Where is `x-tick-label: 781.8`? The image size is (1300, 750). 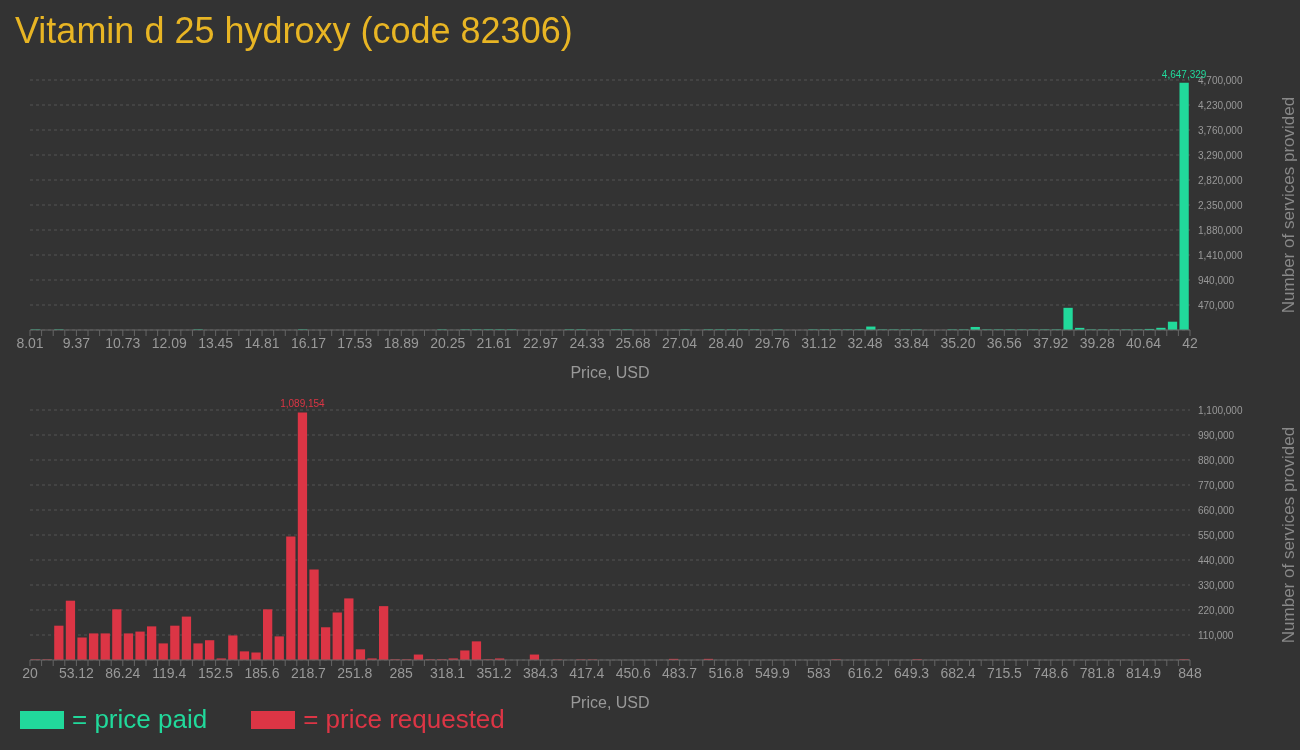 x-tick-label: 781.8 is located at coordinates (1097, 672).